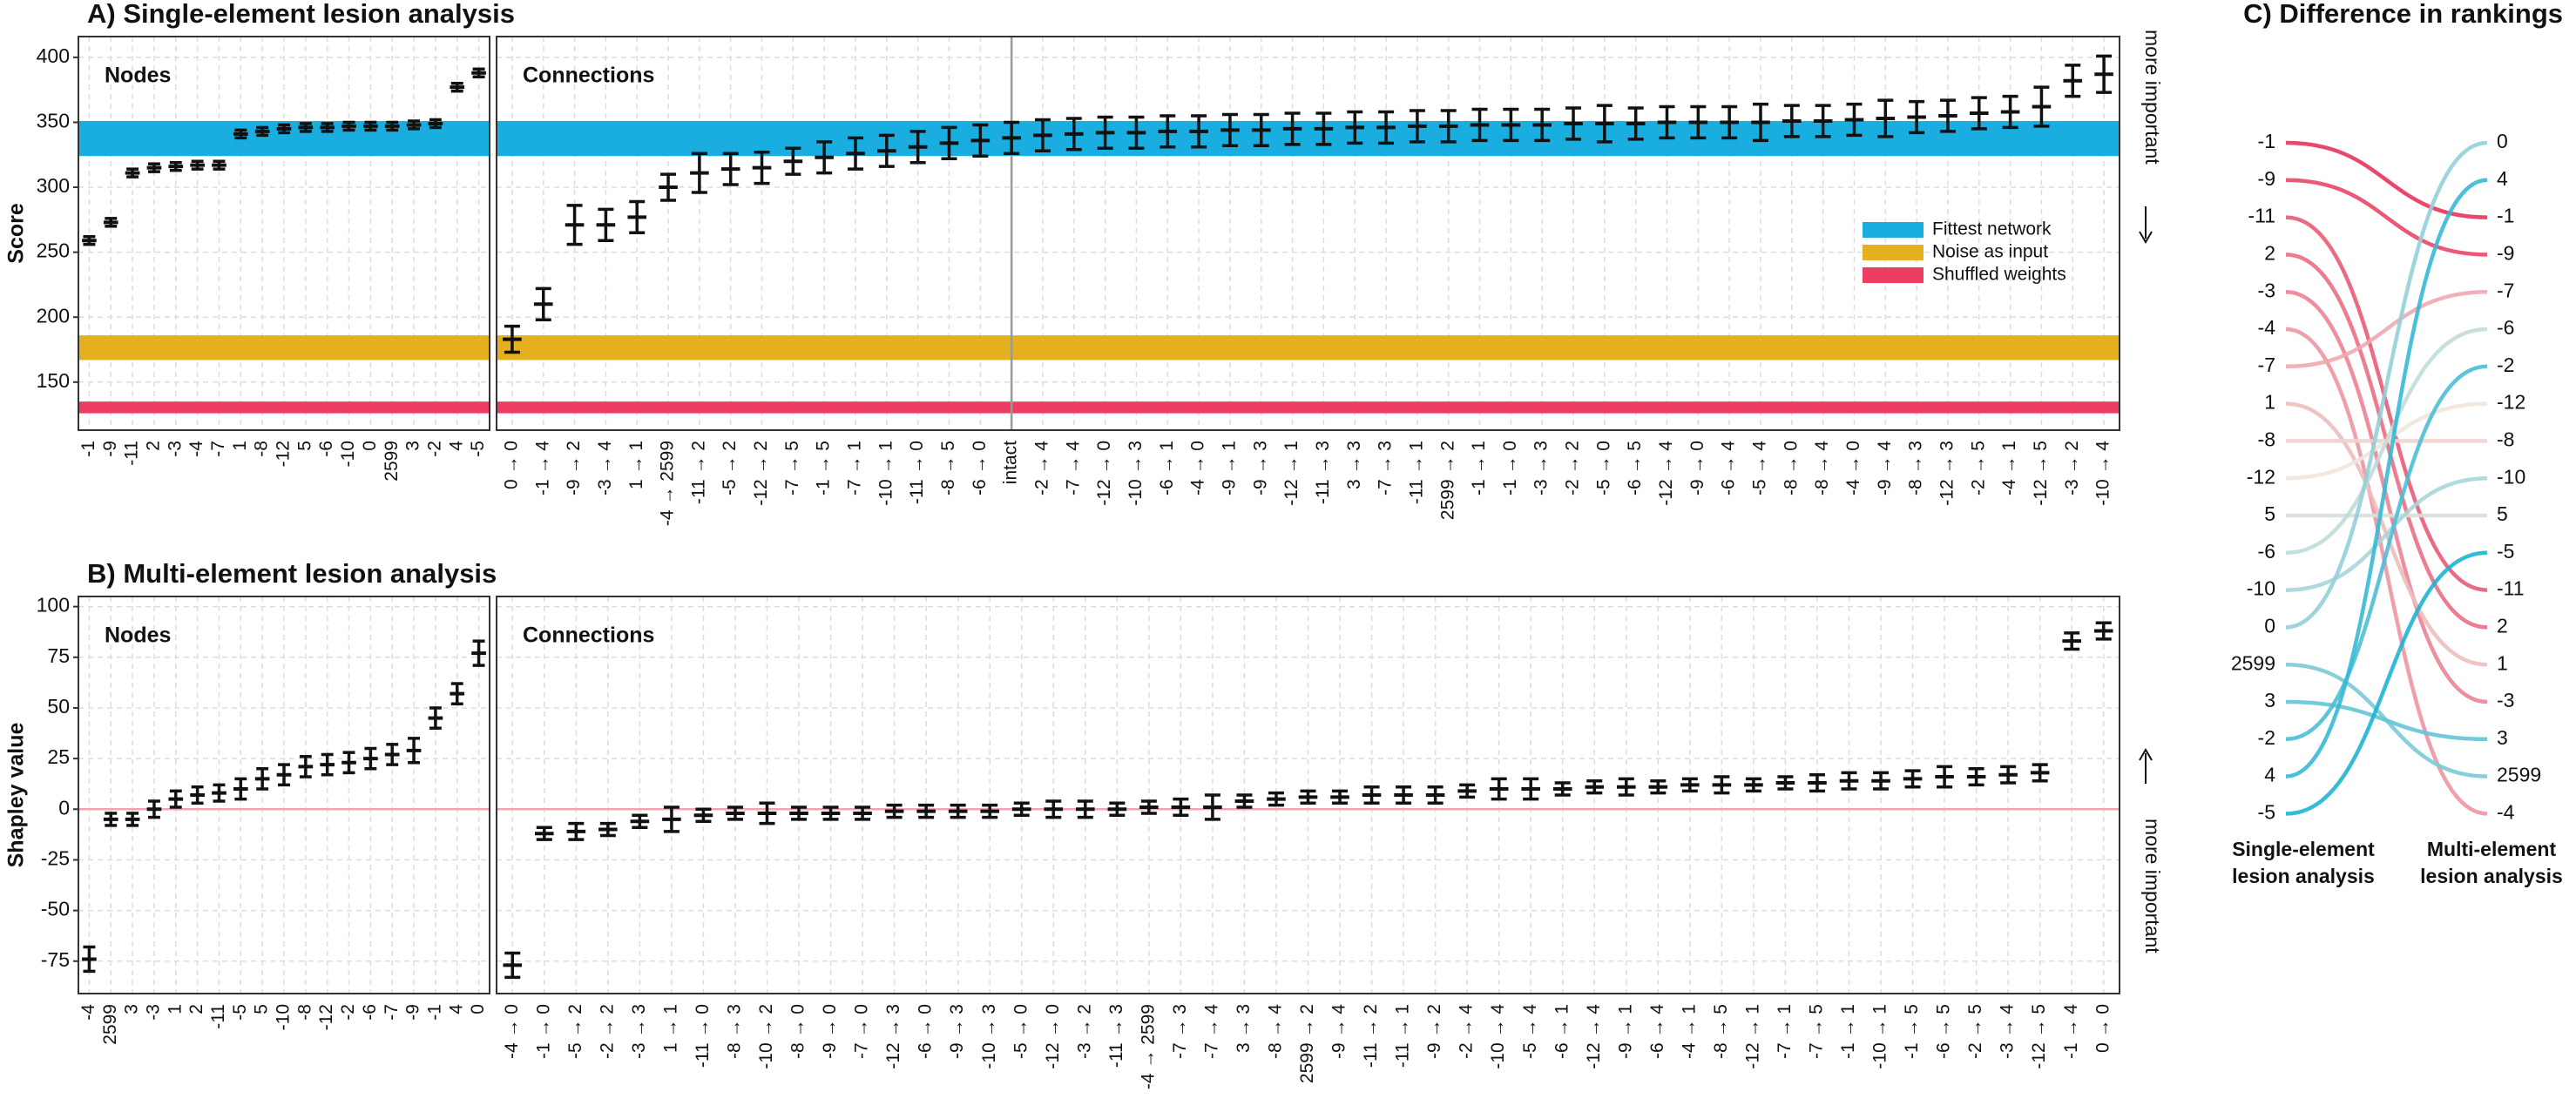  Describe the element at coordinates (2502, 141) in the screenshot. I see `right-rank-label: 0` at that location.